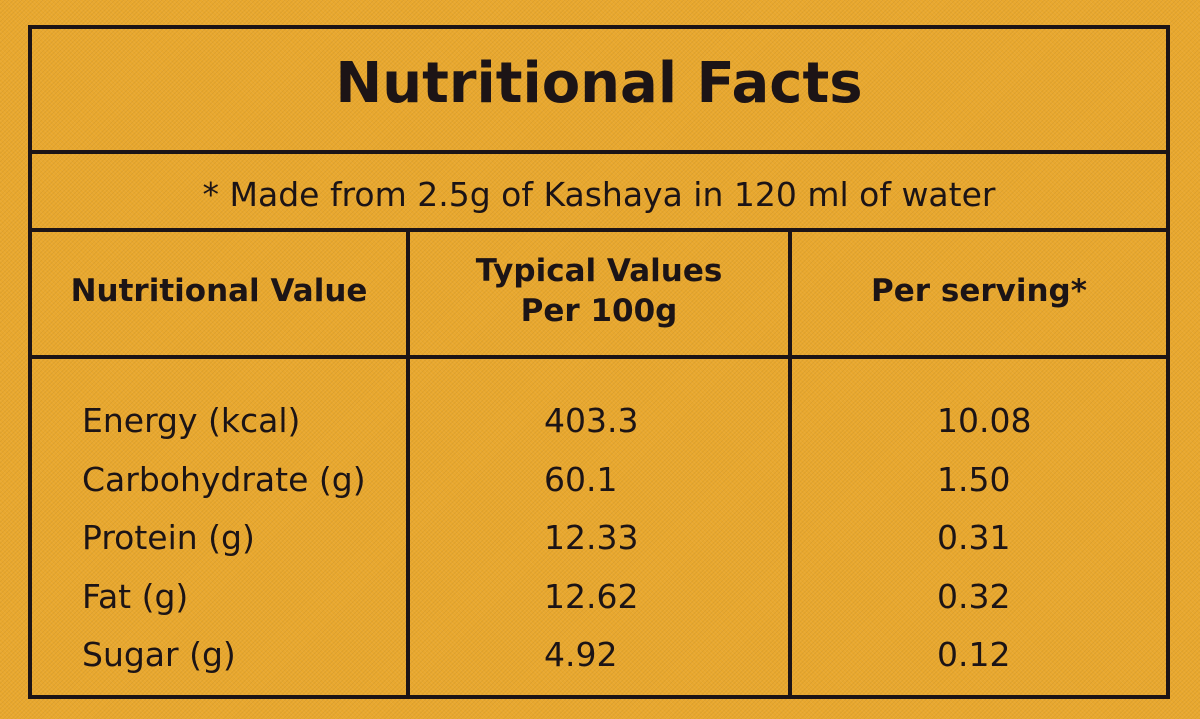 This screenshot has height=719, width=1200. What do you see at coordinates (591, 420) in the screenshot?
I see `row-per100: 403.3` at bounding box center [591, 420].